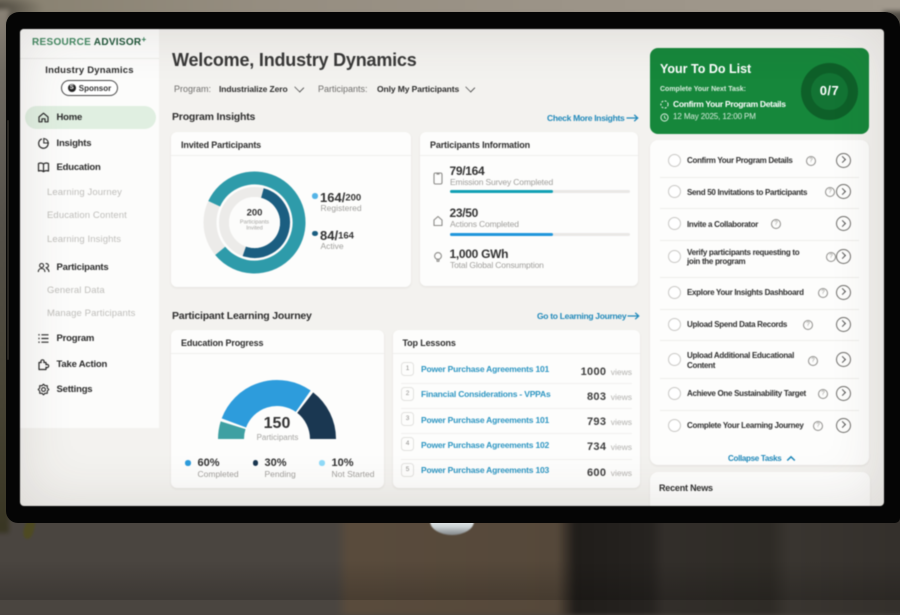 The width and height of the screenshot is (900, 615). What do you see at coordinates (254, 223) in the screenshot?
I see `svg-text: Participants` at bounding box center [254, 223].